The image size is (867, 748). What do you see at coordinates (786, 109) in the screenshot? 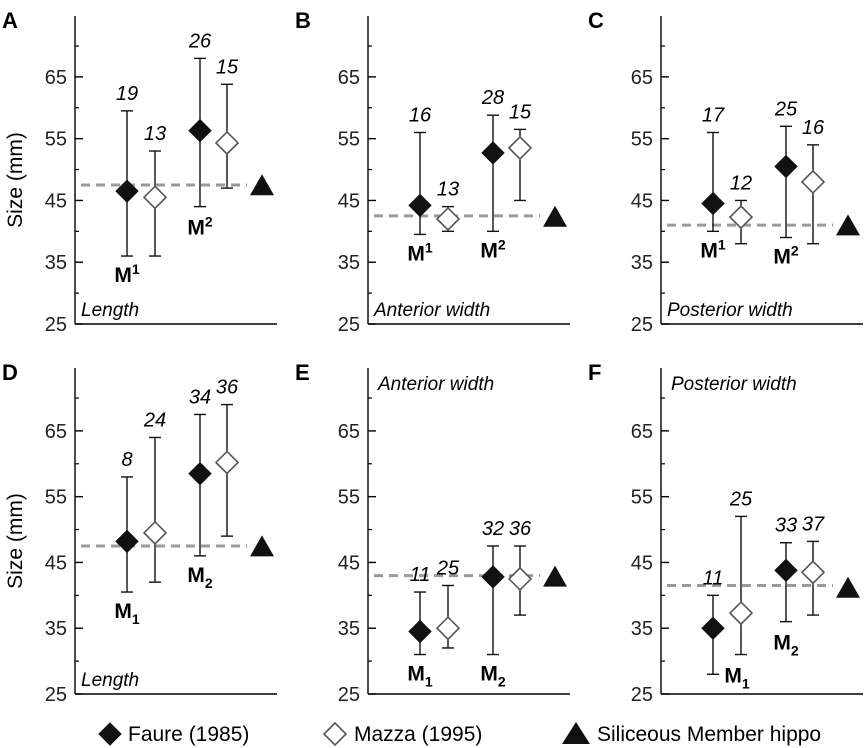
I see `faure-sample-size: 25` at bounding box center [786, 109].